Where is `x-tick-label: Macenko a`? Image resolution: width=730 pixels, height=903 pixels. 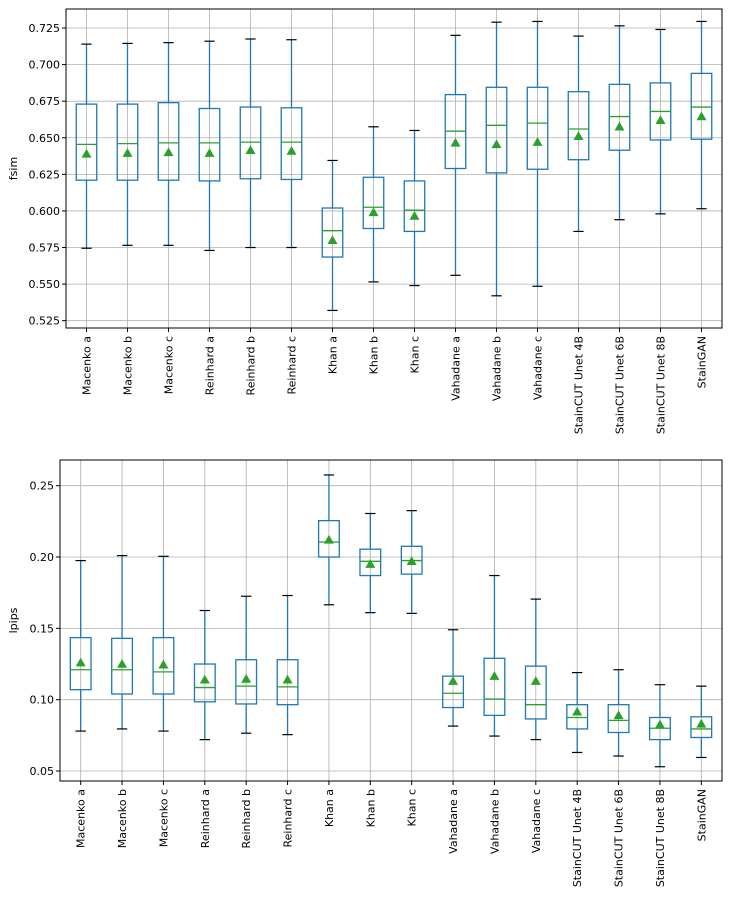
x-tick-label: Macenko a is located at coordinates (87, 365).